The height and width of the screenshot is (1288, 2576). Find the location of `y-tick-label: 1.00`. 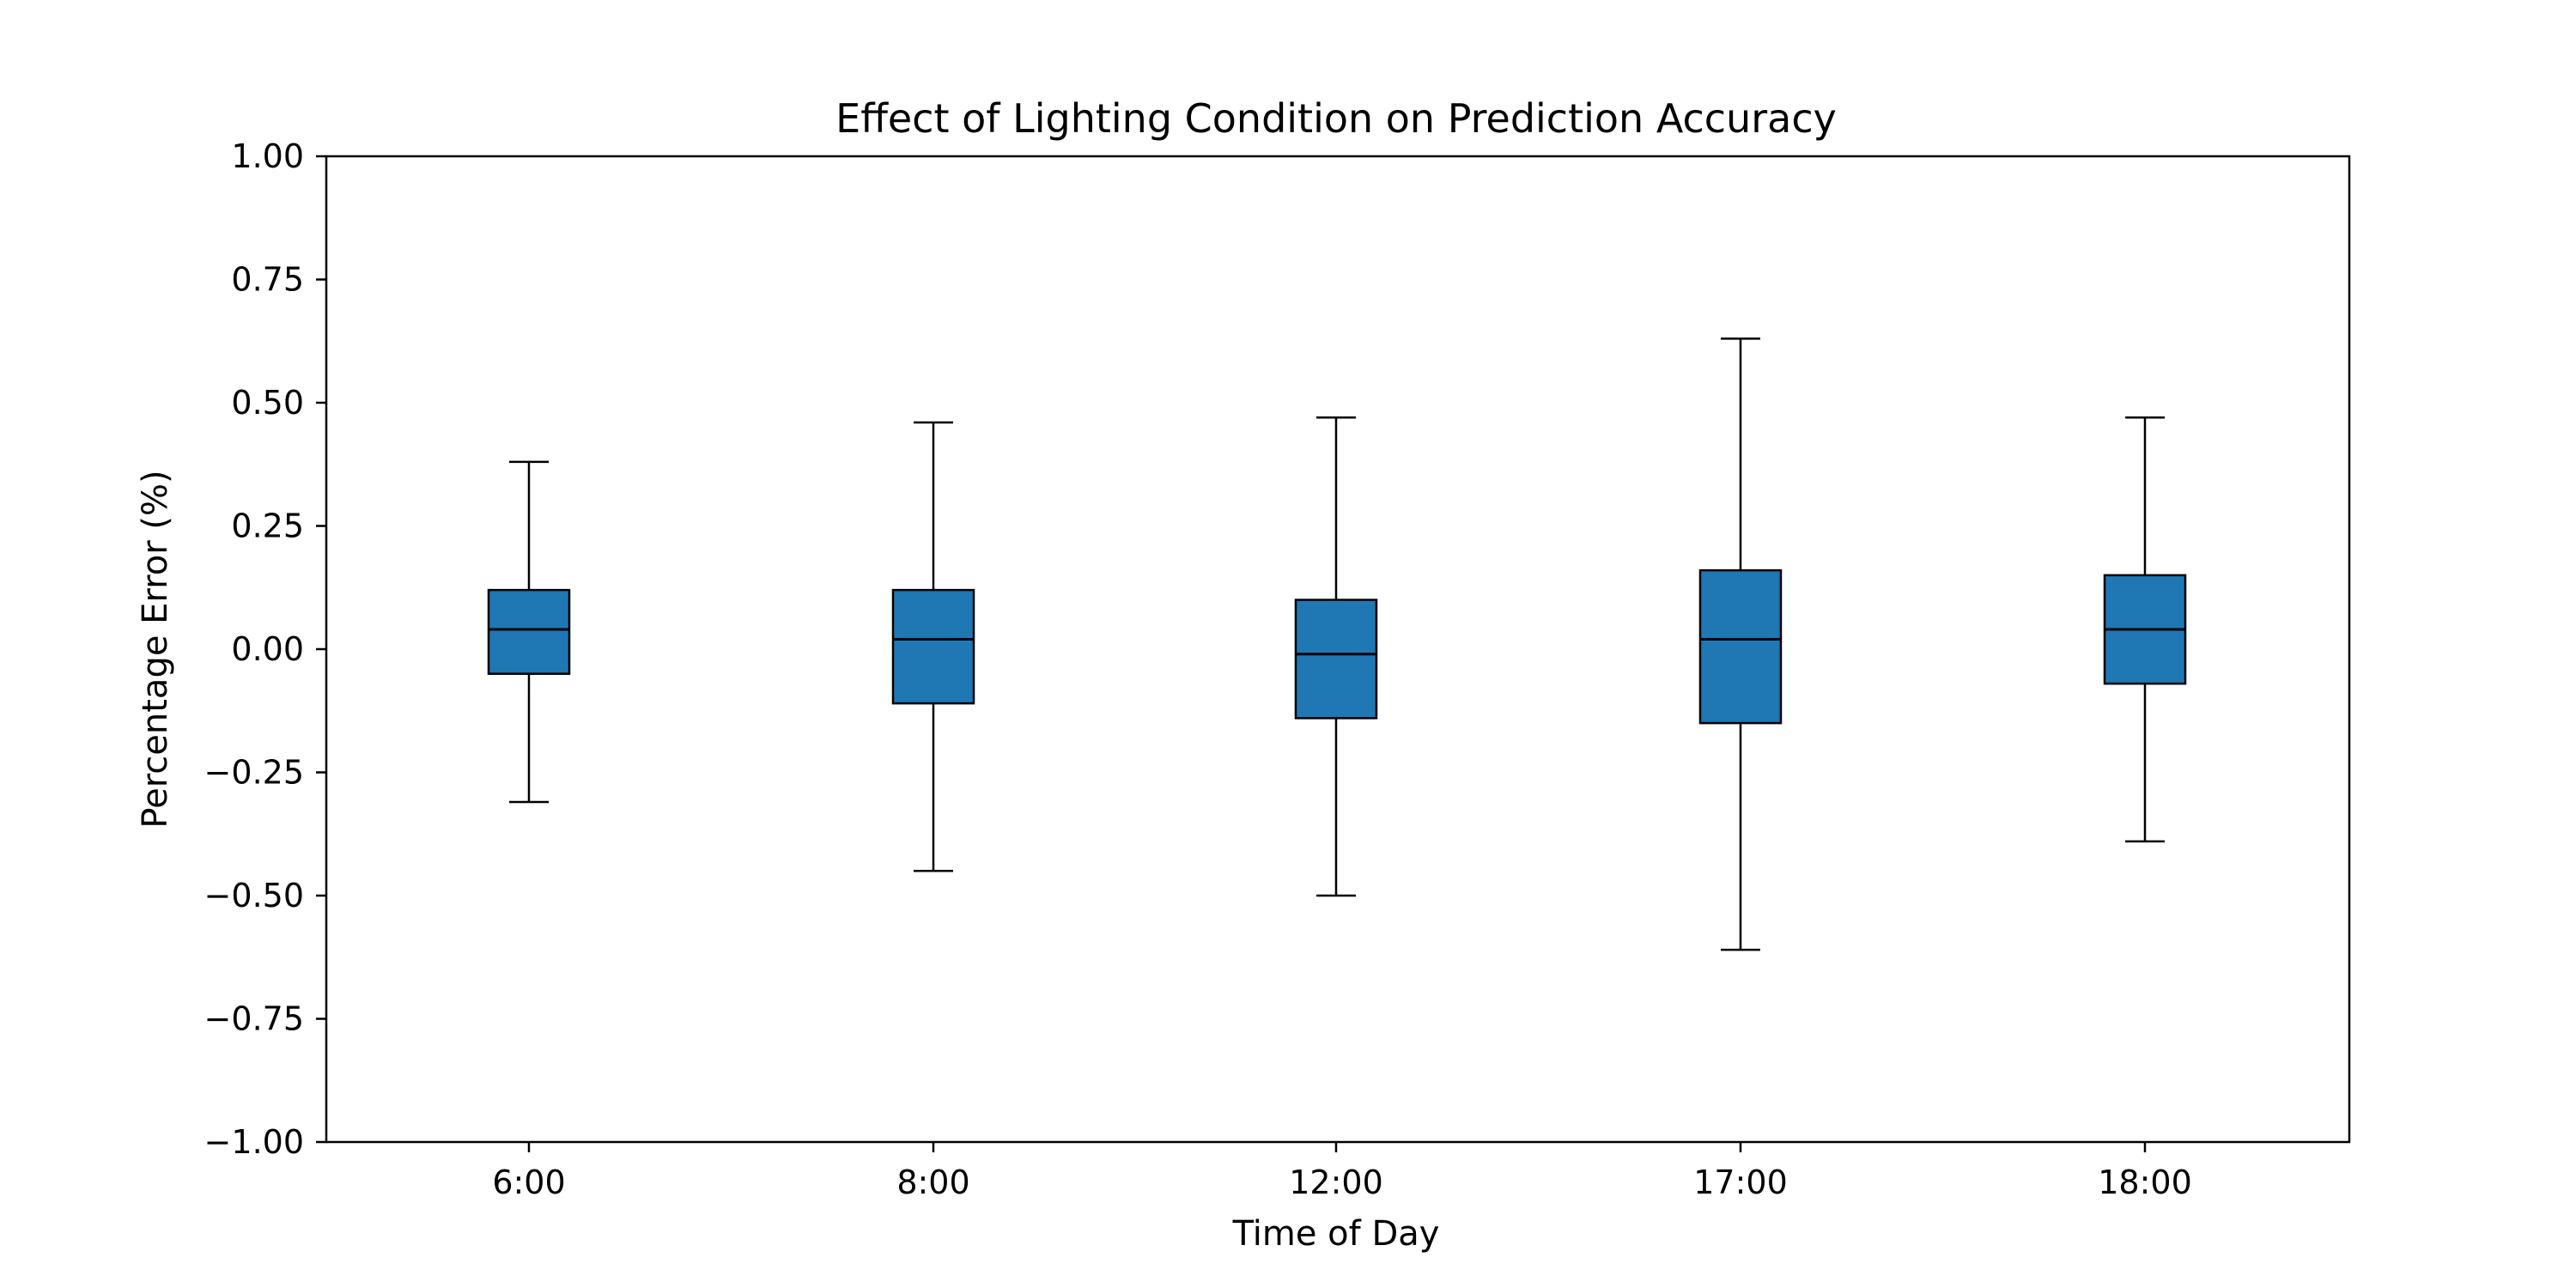

y-tick-label: 1.00 is located at coordinates (268, 156).